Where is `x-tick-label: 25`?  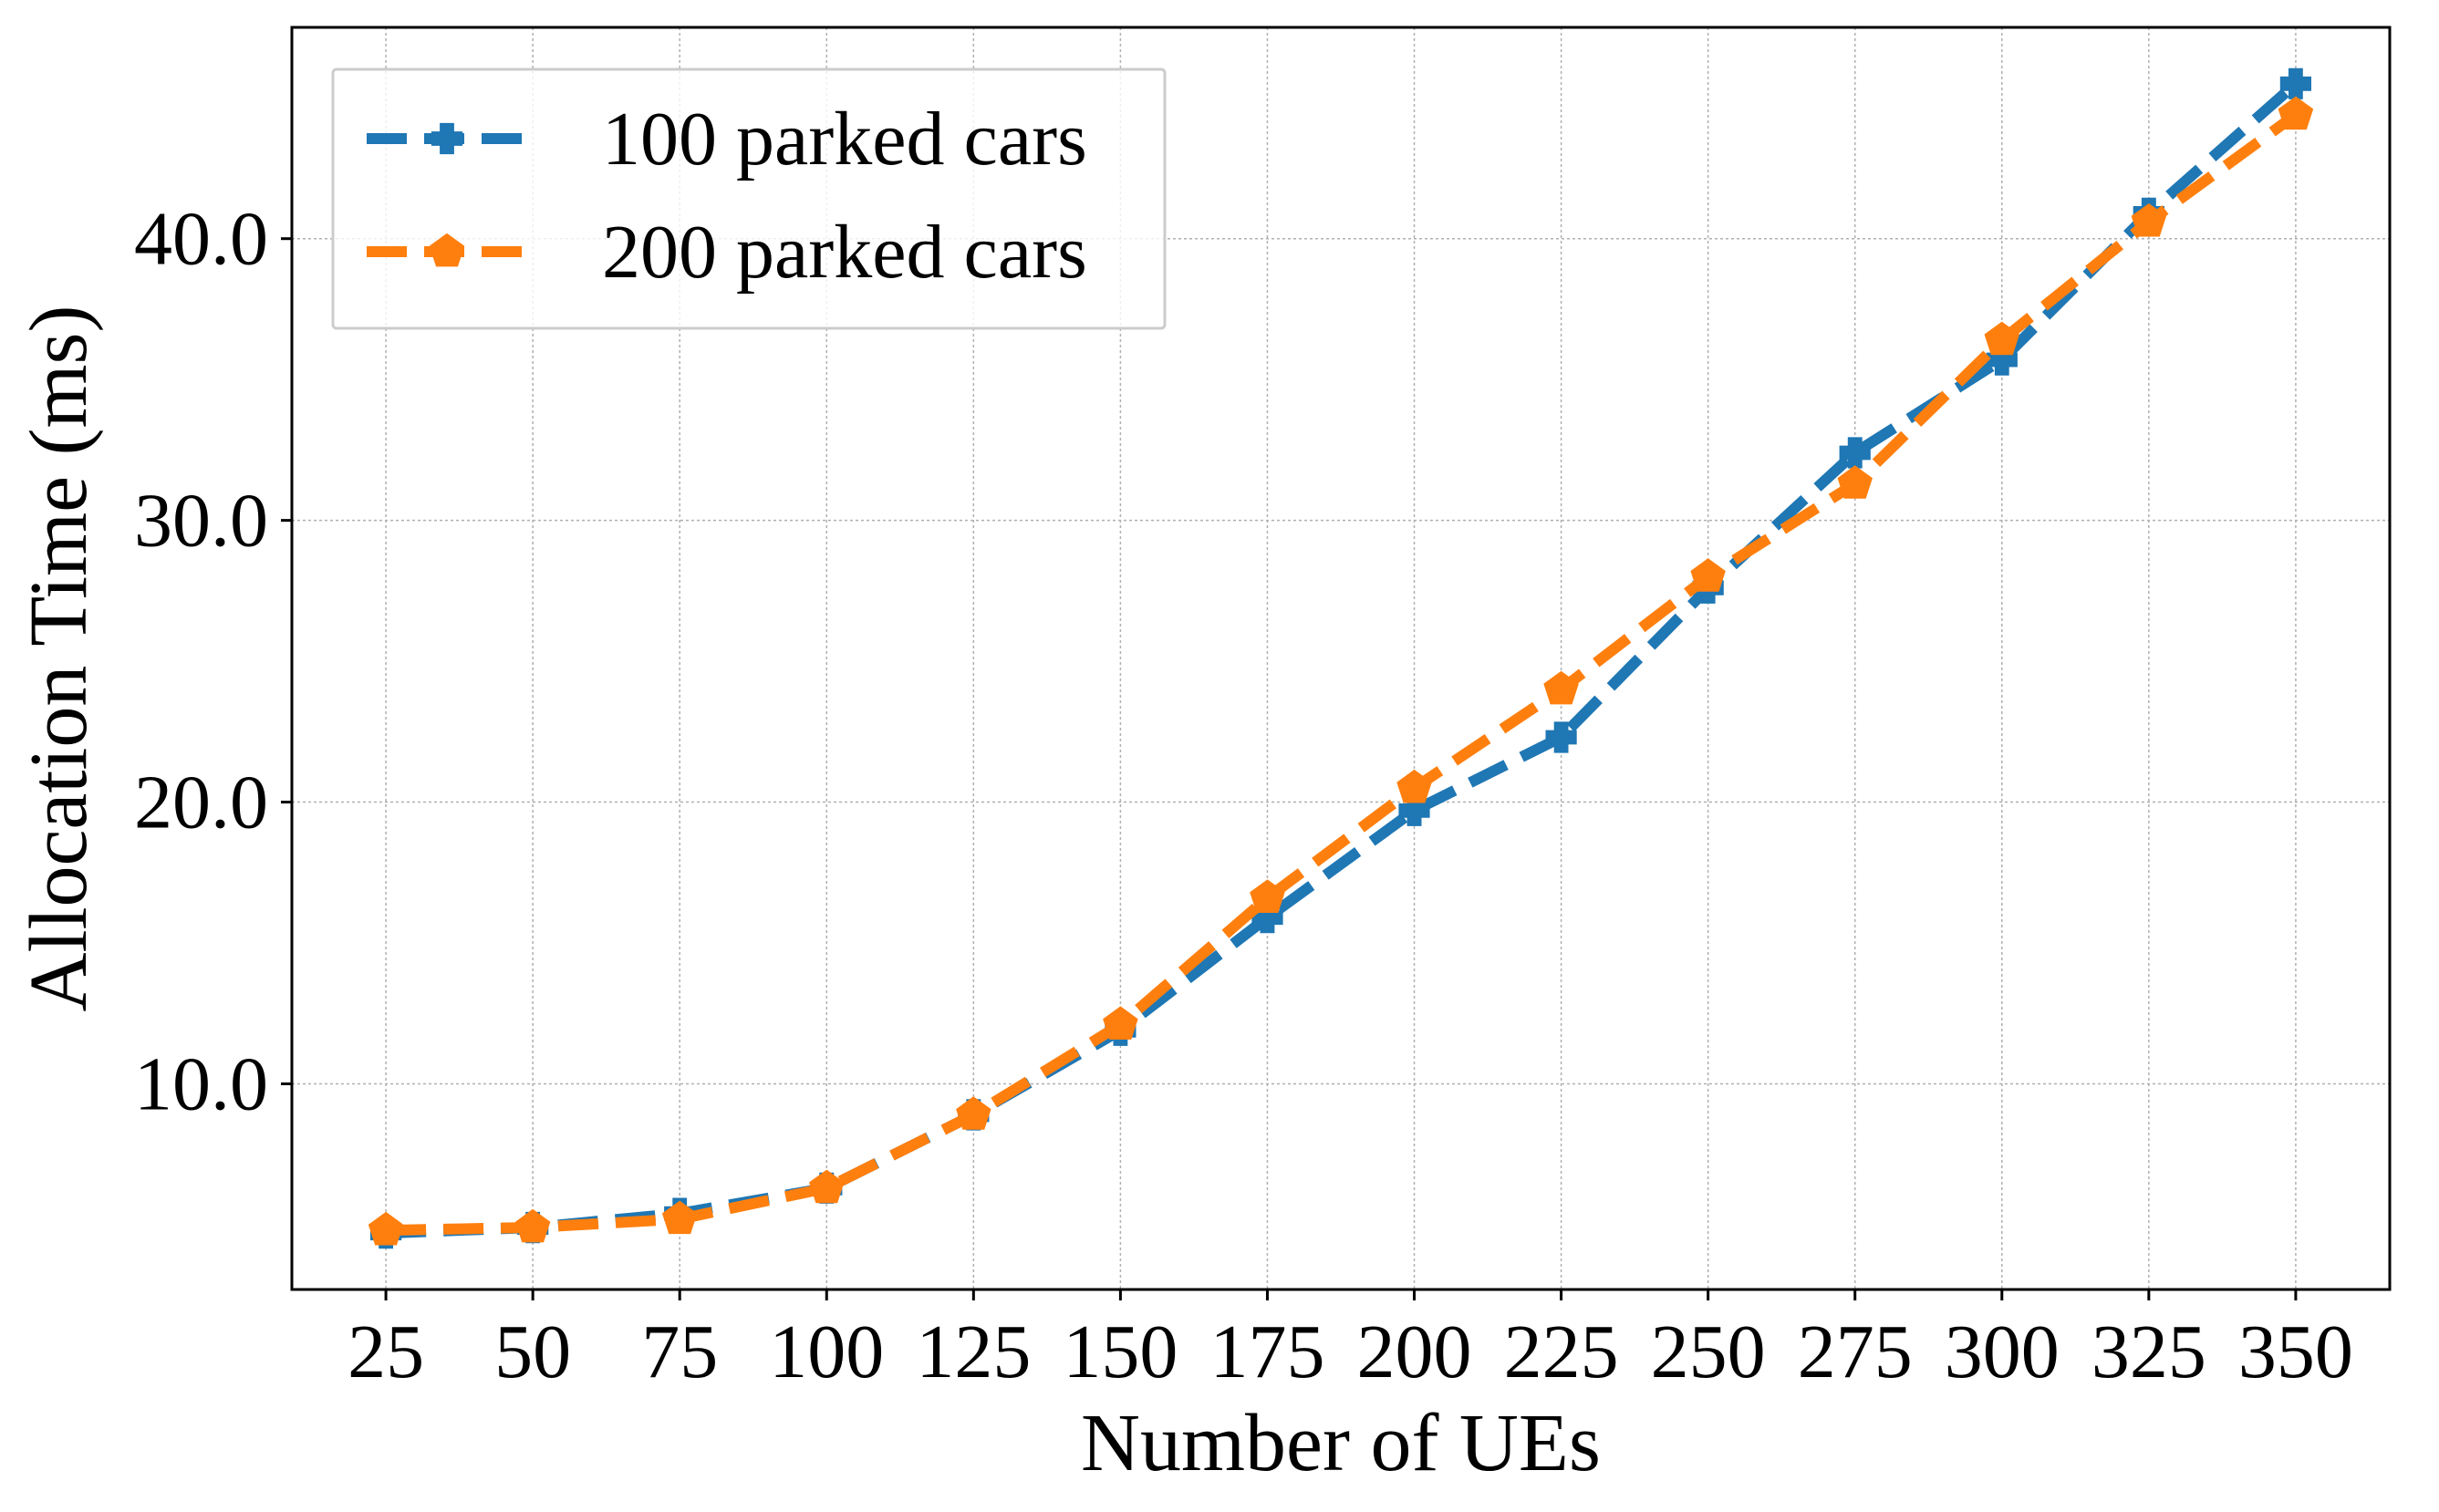 x-tick-label: 25 is located at coordinates (386, 1352).